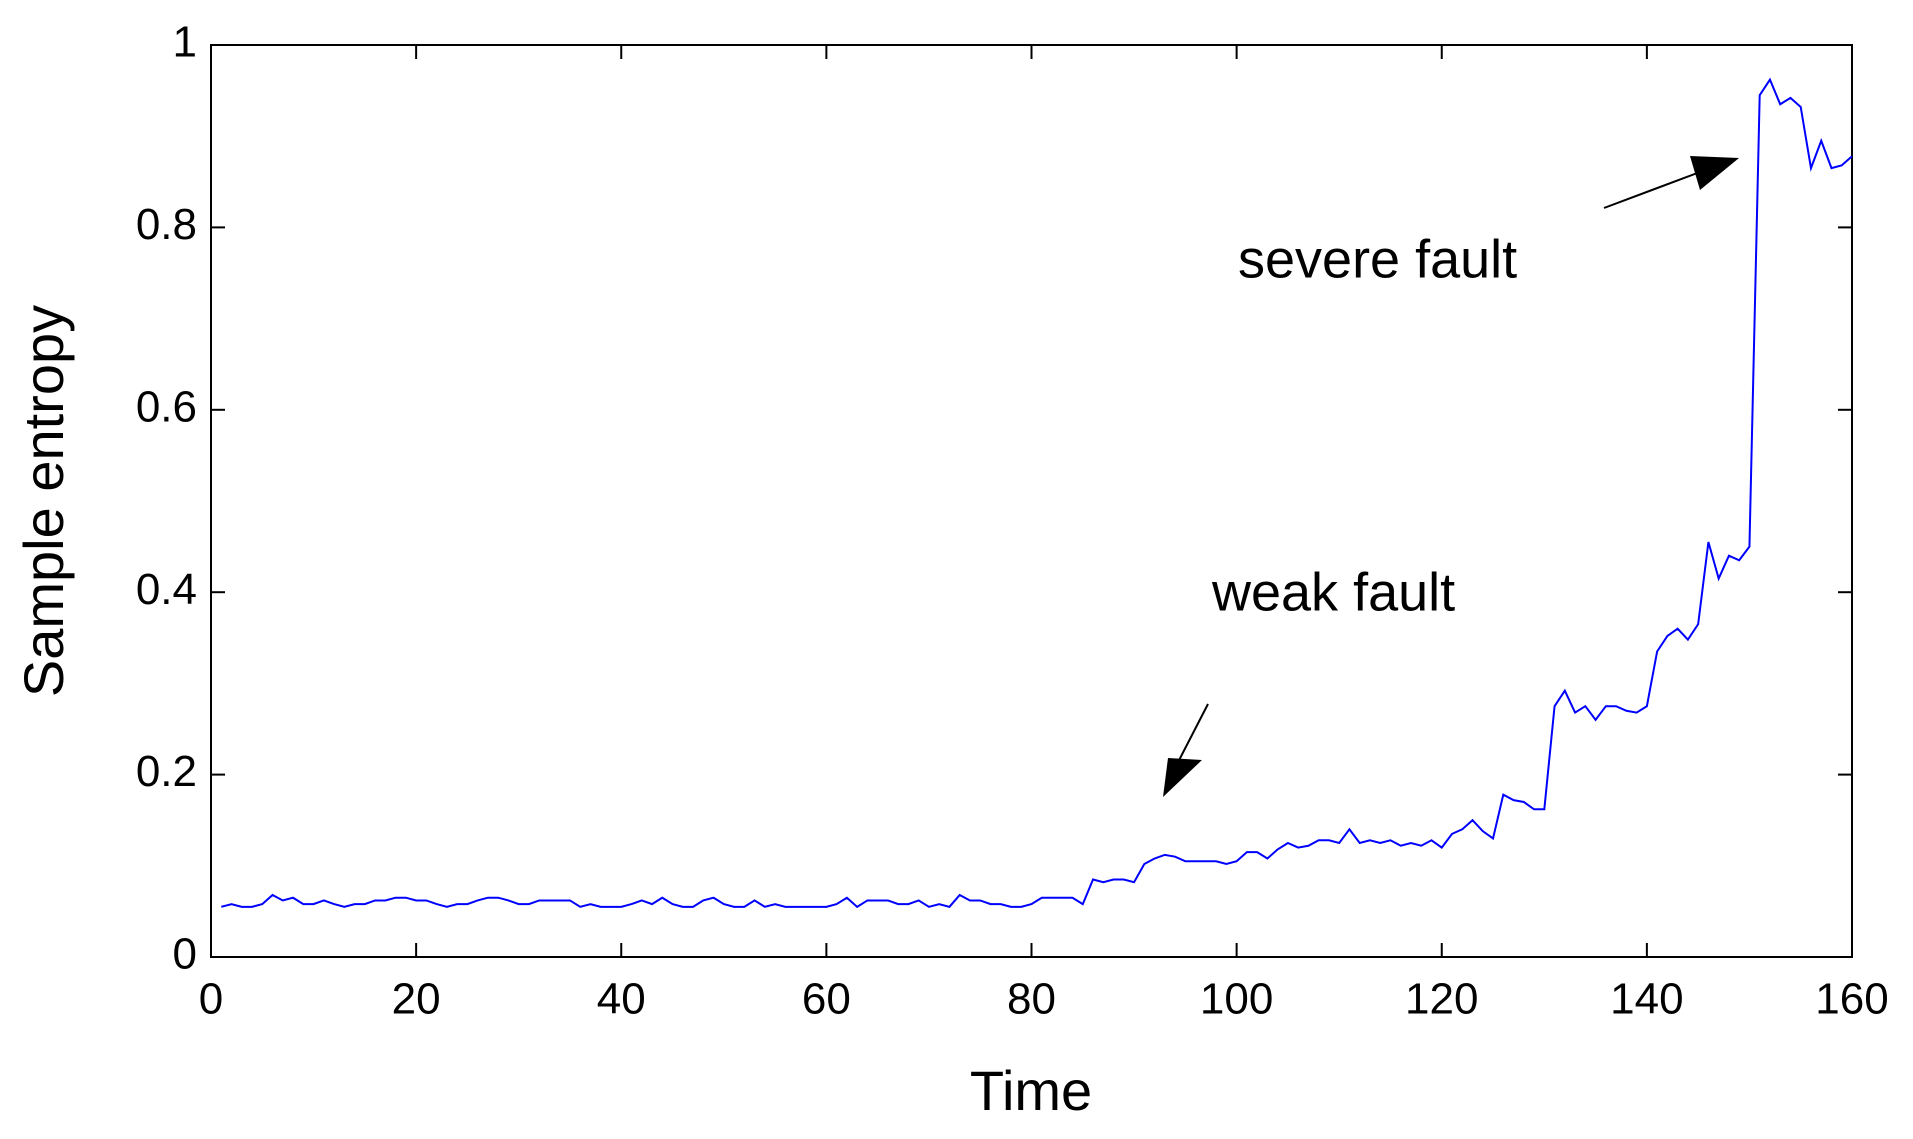  What do you see at coordinates (166, 224) in the screenshot?
I see `y-tick-label: 0.8` at bounding box center [166, 224].